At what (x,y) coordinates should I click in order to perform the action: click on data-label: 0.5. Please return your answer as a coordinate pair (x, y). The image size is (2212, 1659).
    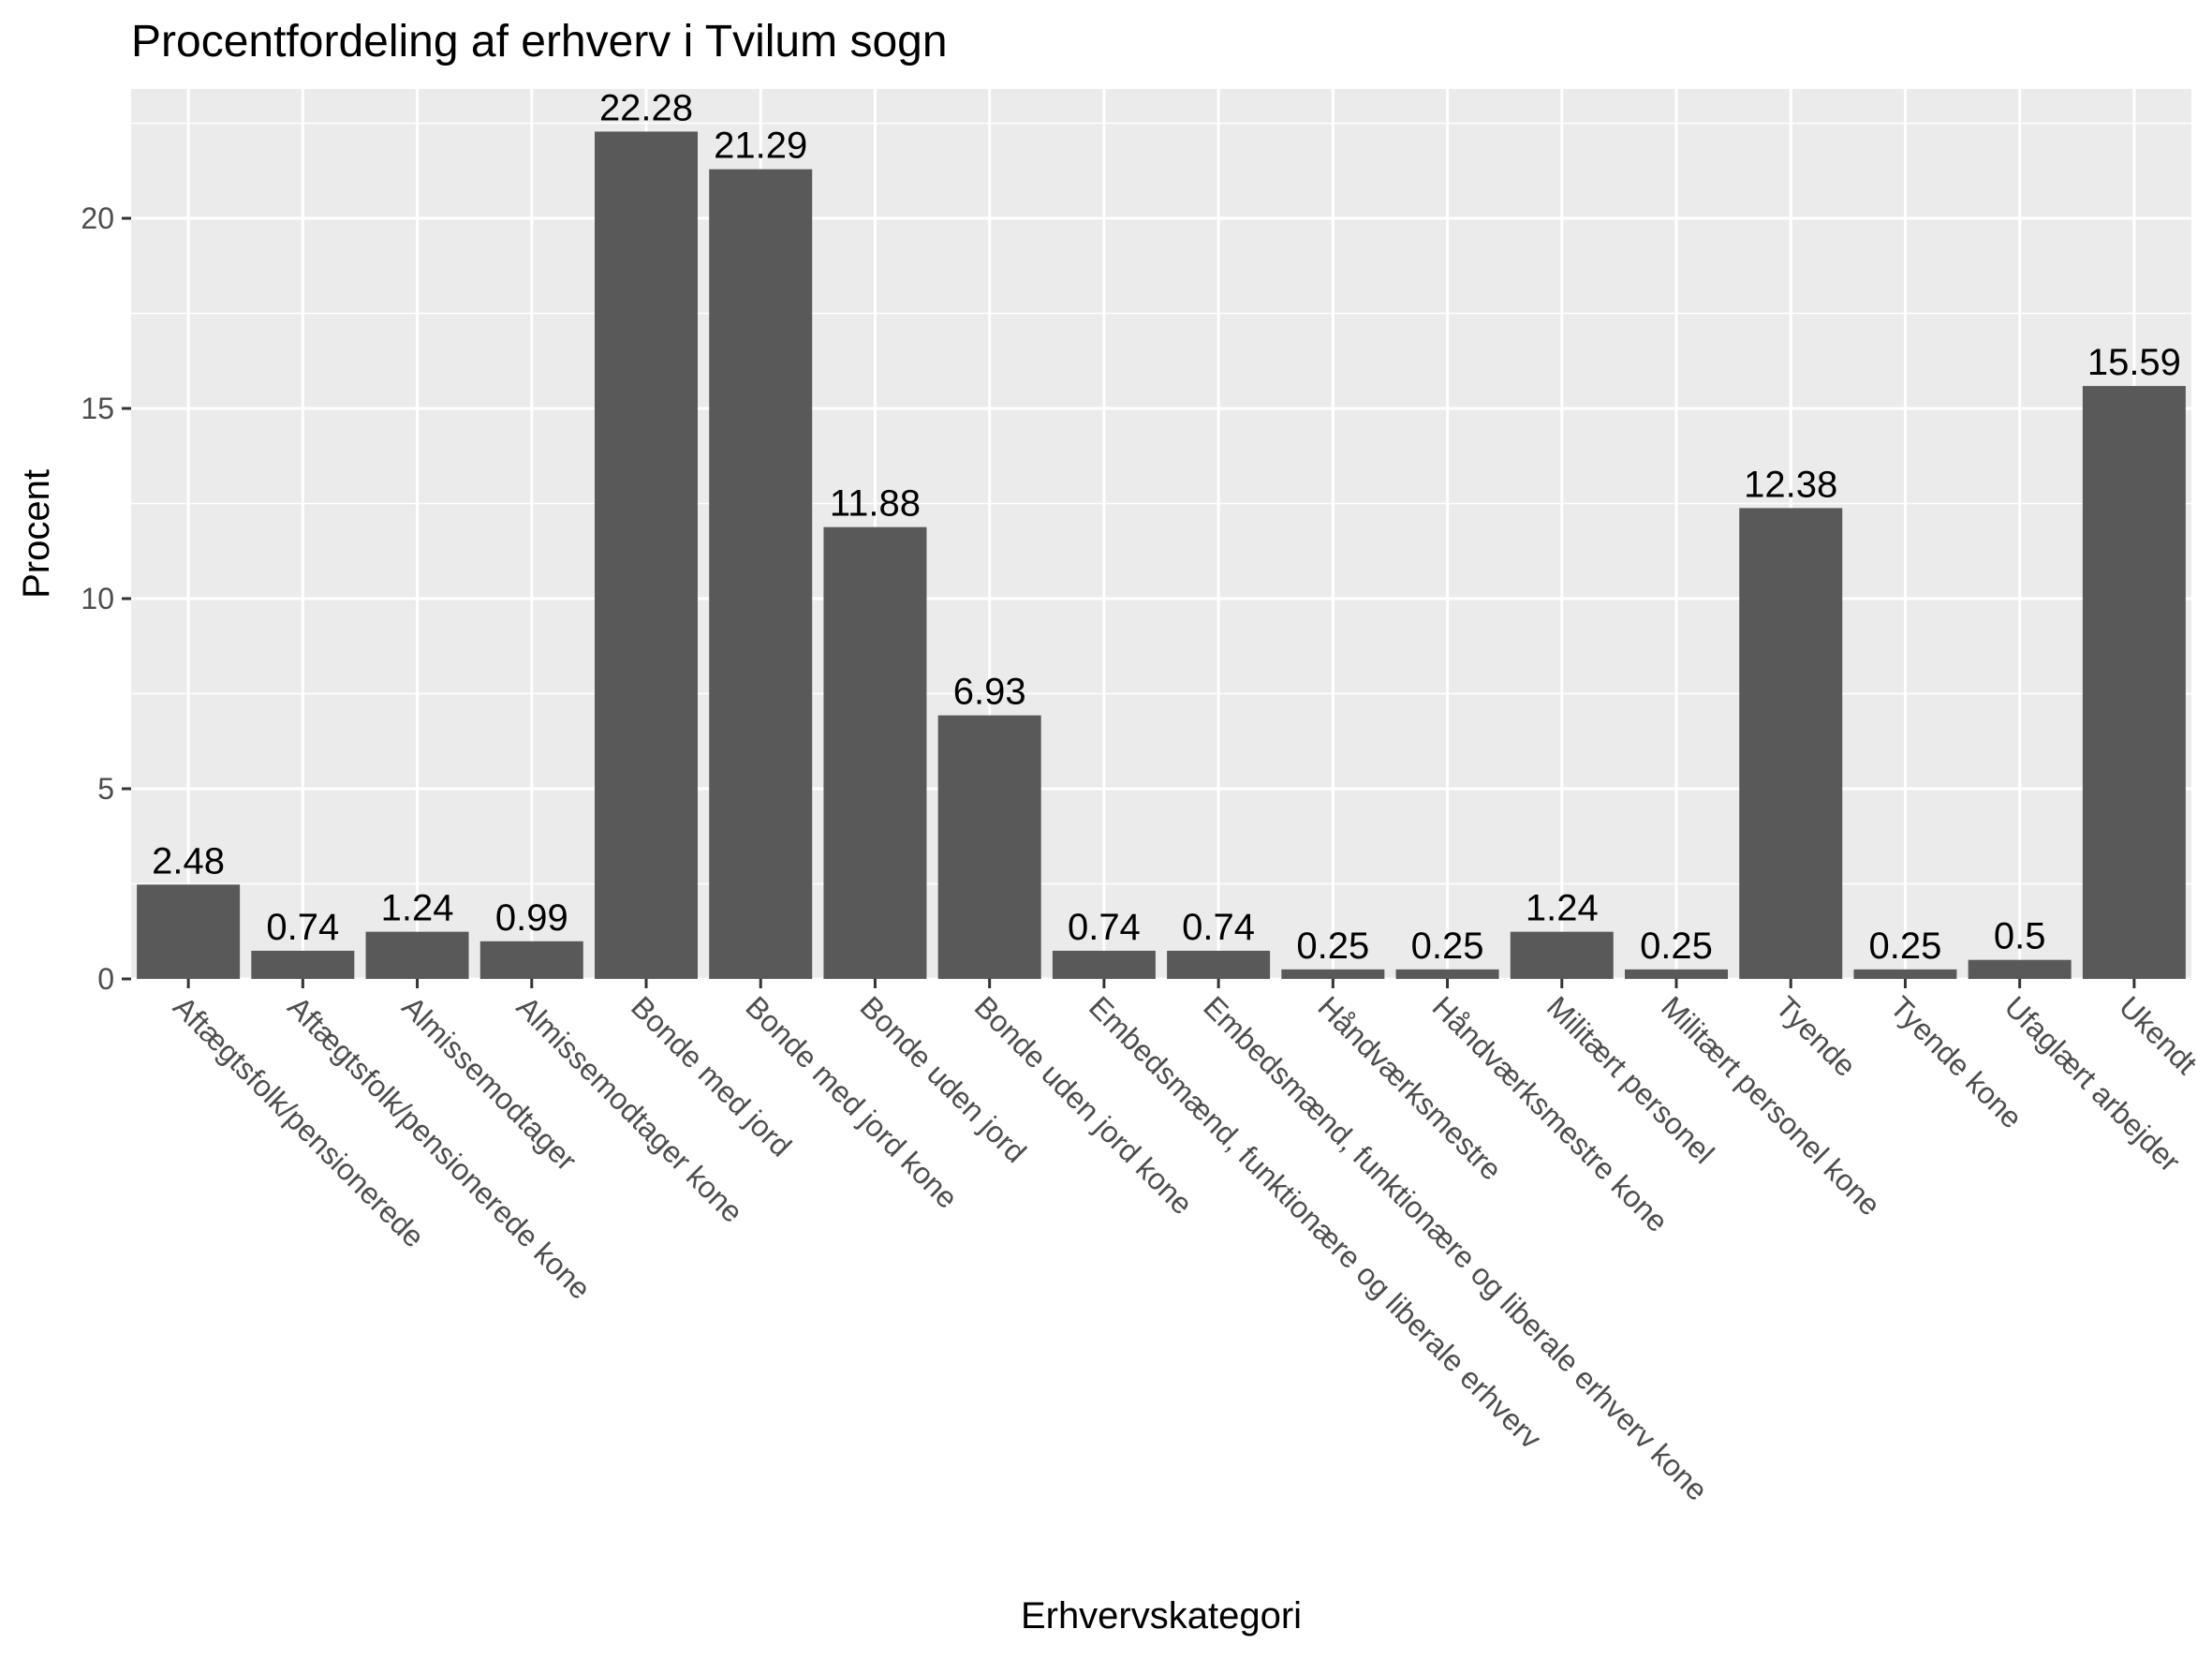
    Looking at the image, I should click on (2020, 937).